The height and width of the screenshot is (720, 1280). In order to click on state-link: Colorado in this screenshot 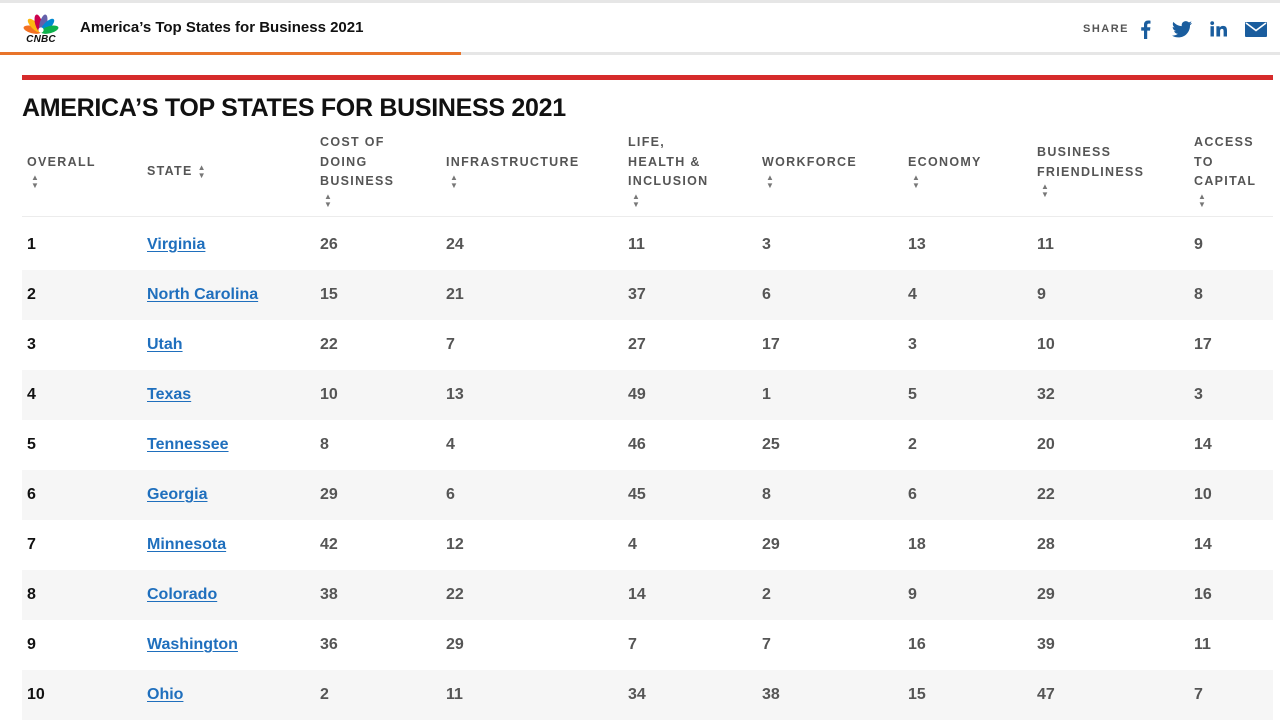, I will do `click(182, 594)`.